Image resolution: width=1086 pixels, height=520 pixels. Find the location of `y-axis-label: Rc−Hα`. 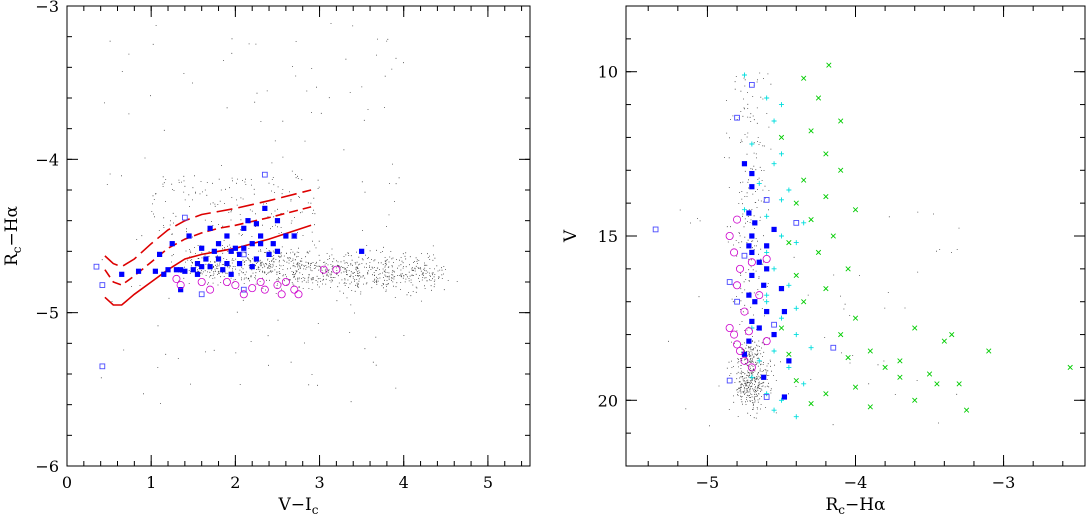

y-axis-label: Rc−Hα is located at coordinates (13, 235).